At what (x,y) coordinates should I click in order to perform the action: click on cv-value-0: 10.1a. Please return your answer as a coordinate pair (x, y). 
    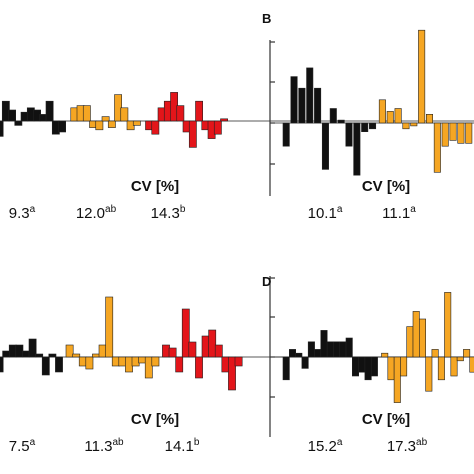
    Looking at the image, I should click on (325, 213).